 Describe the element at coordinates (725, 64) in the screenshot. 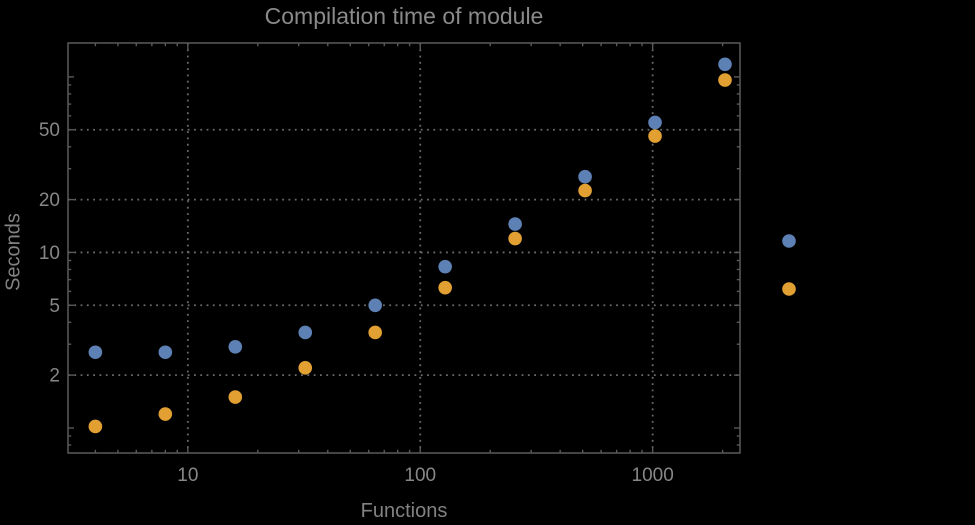

I see `data-point-series-blue-x2048` at that location.